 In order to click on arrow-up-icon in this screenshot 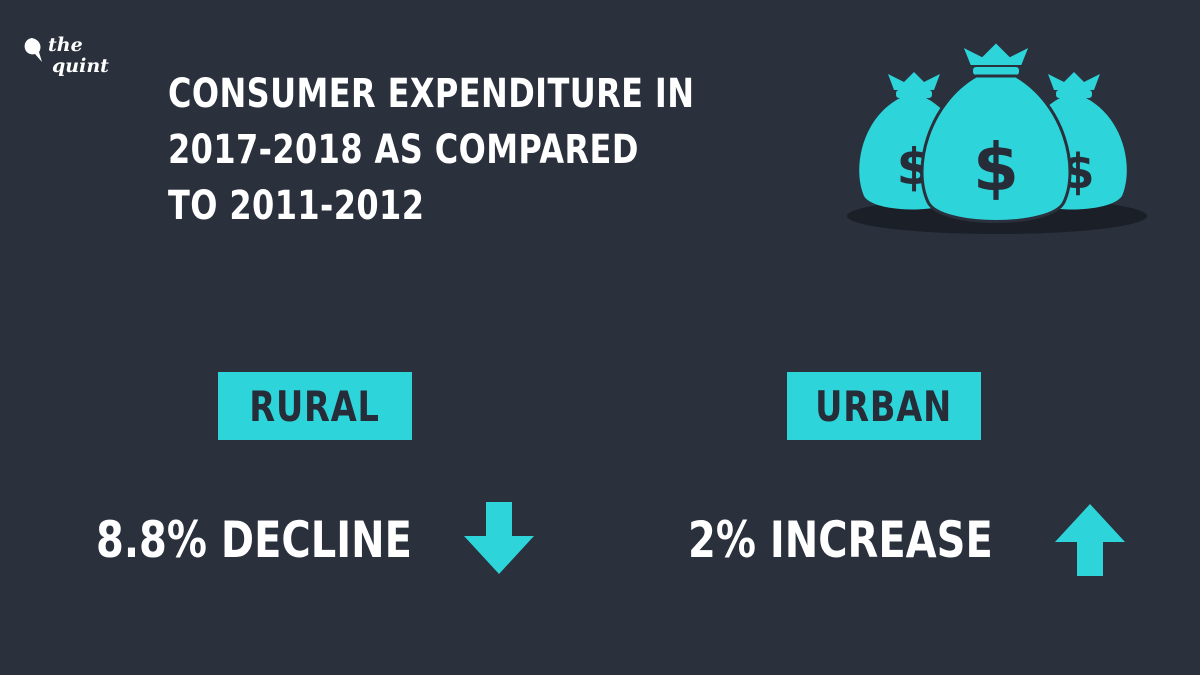, I will do `click(1090, 540)`.